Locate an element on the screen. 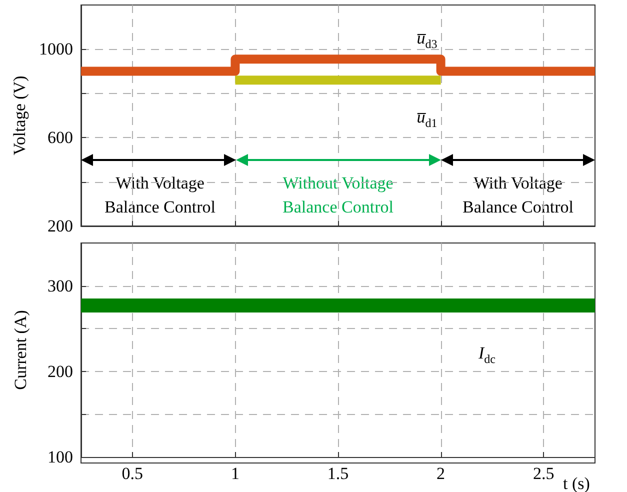 The image size is (627, 492). y-tick-label: 100 is located at coordinates (60, 457).